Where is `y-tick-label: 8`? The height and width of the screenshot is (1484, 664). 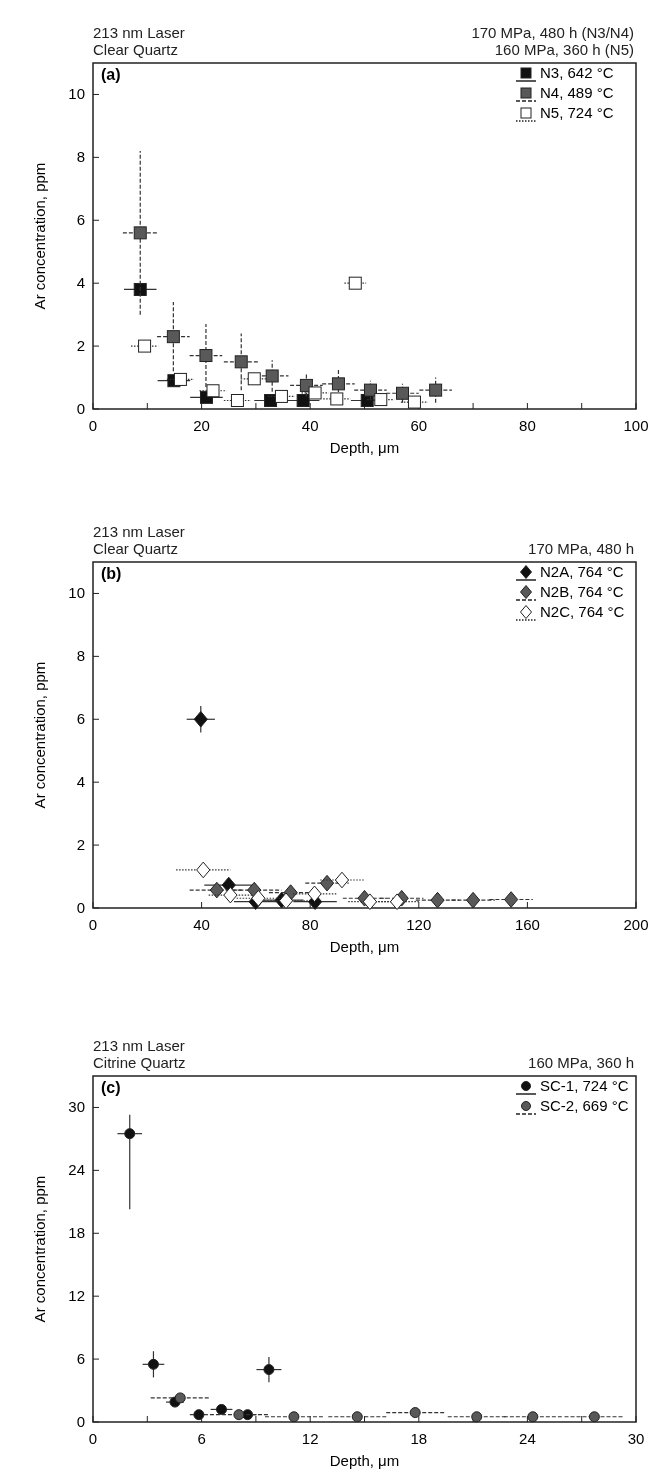
y-tick-label: 8 is located at coordinates (80, 157).